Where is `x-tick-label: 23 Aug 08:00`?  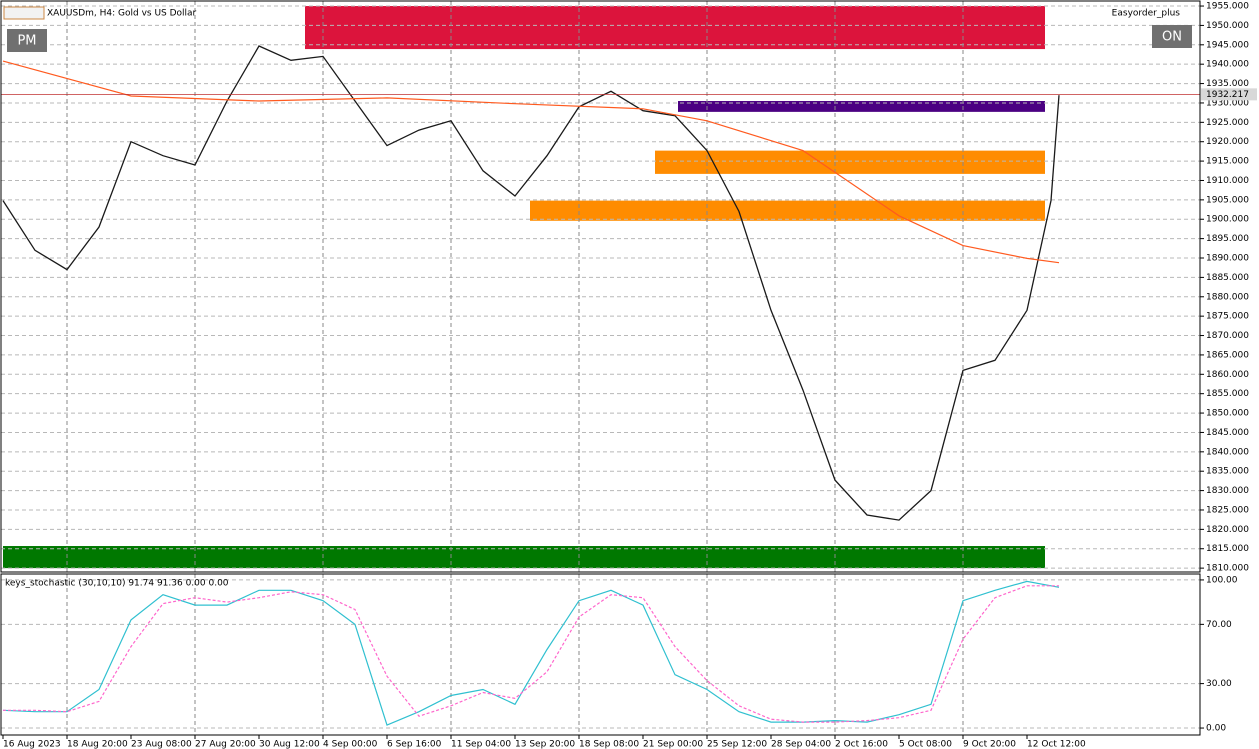 x-tick-label: 23 Aug 08:00 is located at coordinates (161, 744).